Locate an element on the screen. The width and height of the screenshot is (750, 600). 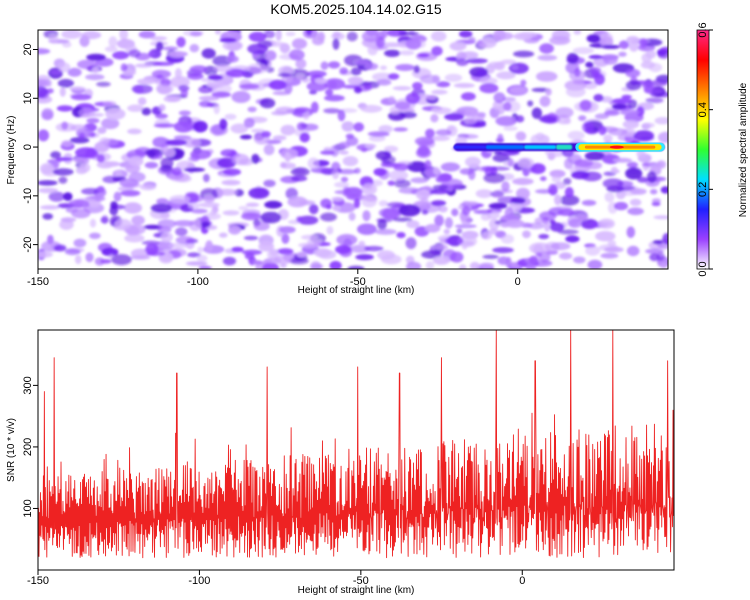
snr-x-tick-label: -150 is located at coordinates (38, 581).